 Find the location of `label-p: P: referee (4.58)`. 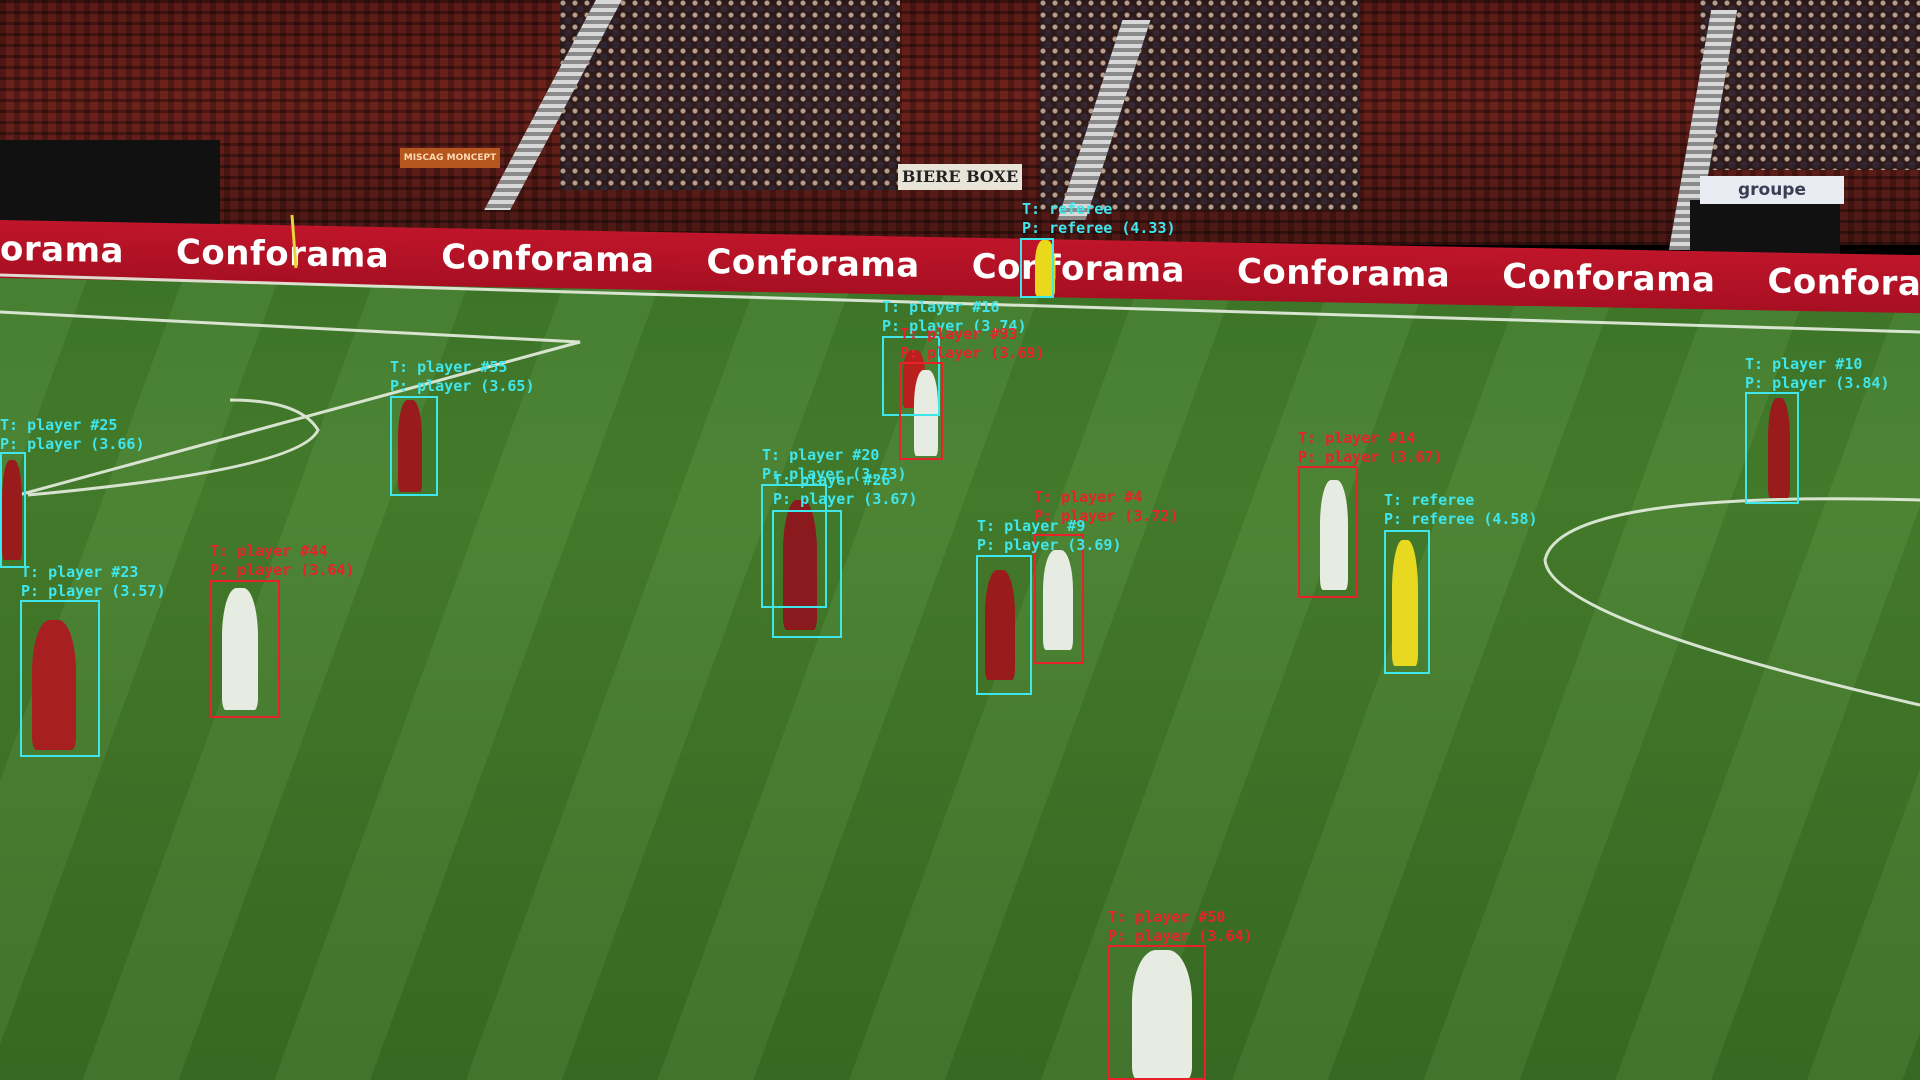

label-p: P: referee (4.58) is located at coordinates (1461, 519).